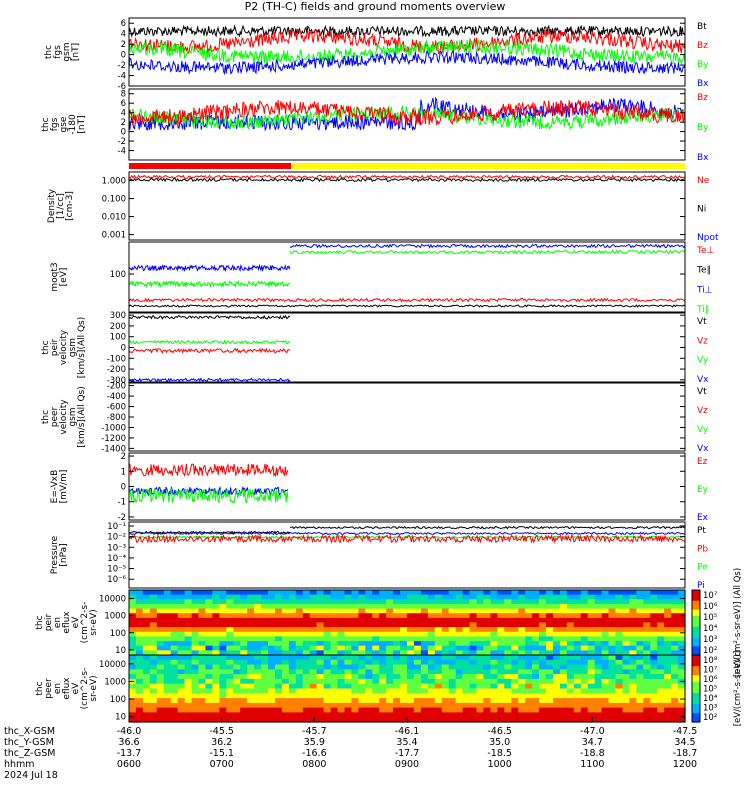 This screenshot has width=750, height=800. I want to click on colorbar-cell, so click(696, 690).